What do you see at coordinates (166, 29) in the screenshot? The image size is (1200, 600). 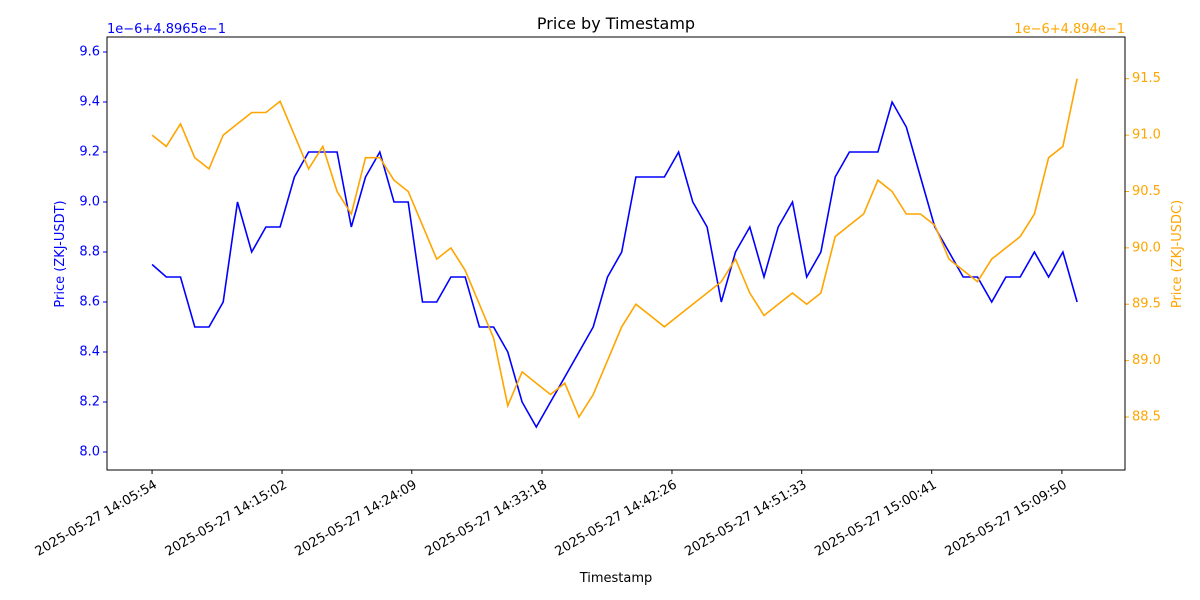 I see `y-offset-label: 1e−6+4.8965e−1` at bounding box center [166, 29].